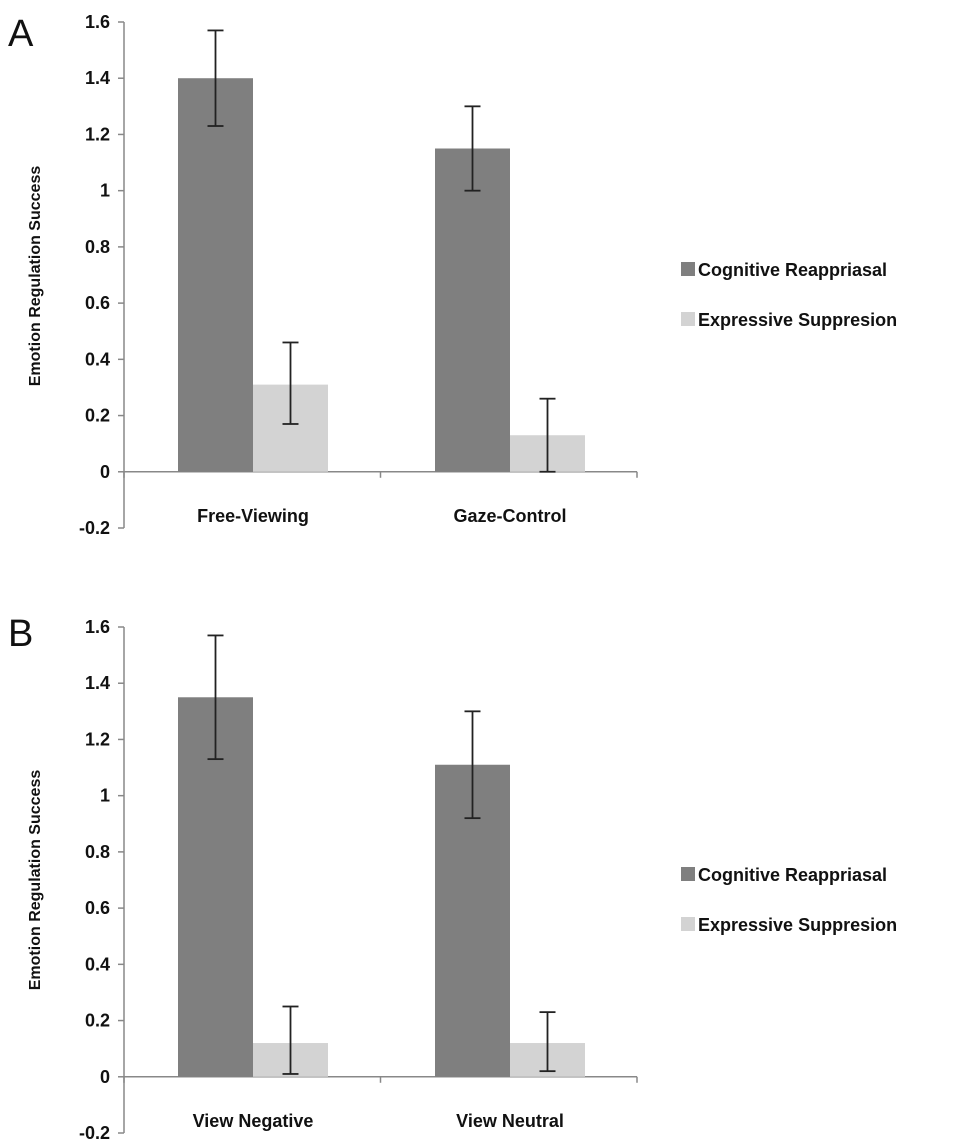 The image size is (962, 1147). Describe the element at coordinates (472, 310) in the screenshot. I see `bar-cognitive-reappriasal-gaze-control` at that location.